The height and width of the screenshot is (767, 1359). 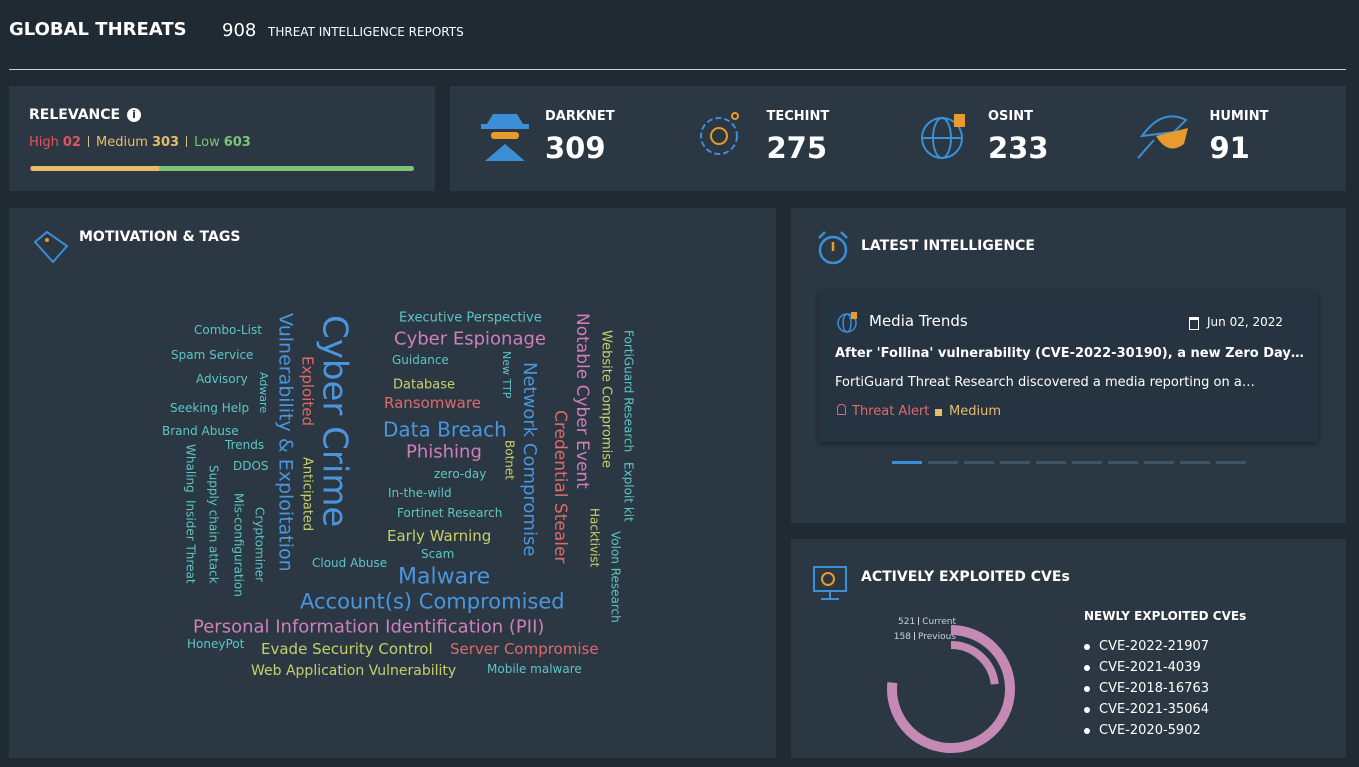 I want to click on card-severity: Medium, so click(x=975, y=411).